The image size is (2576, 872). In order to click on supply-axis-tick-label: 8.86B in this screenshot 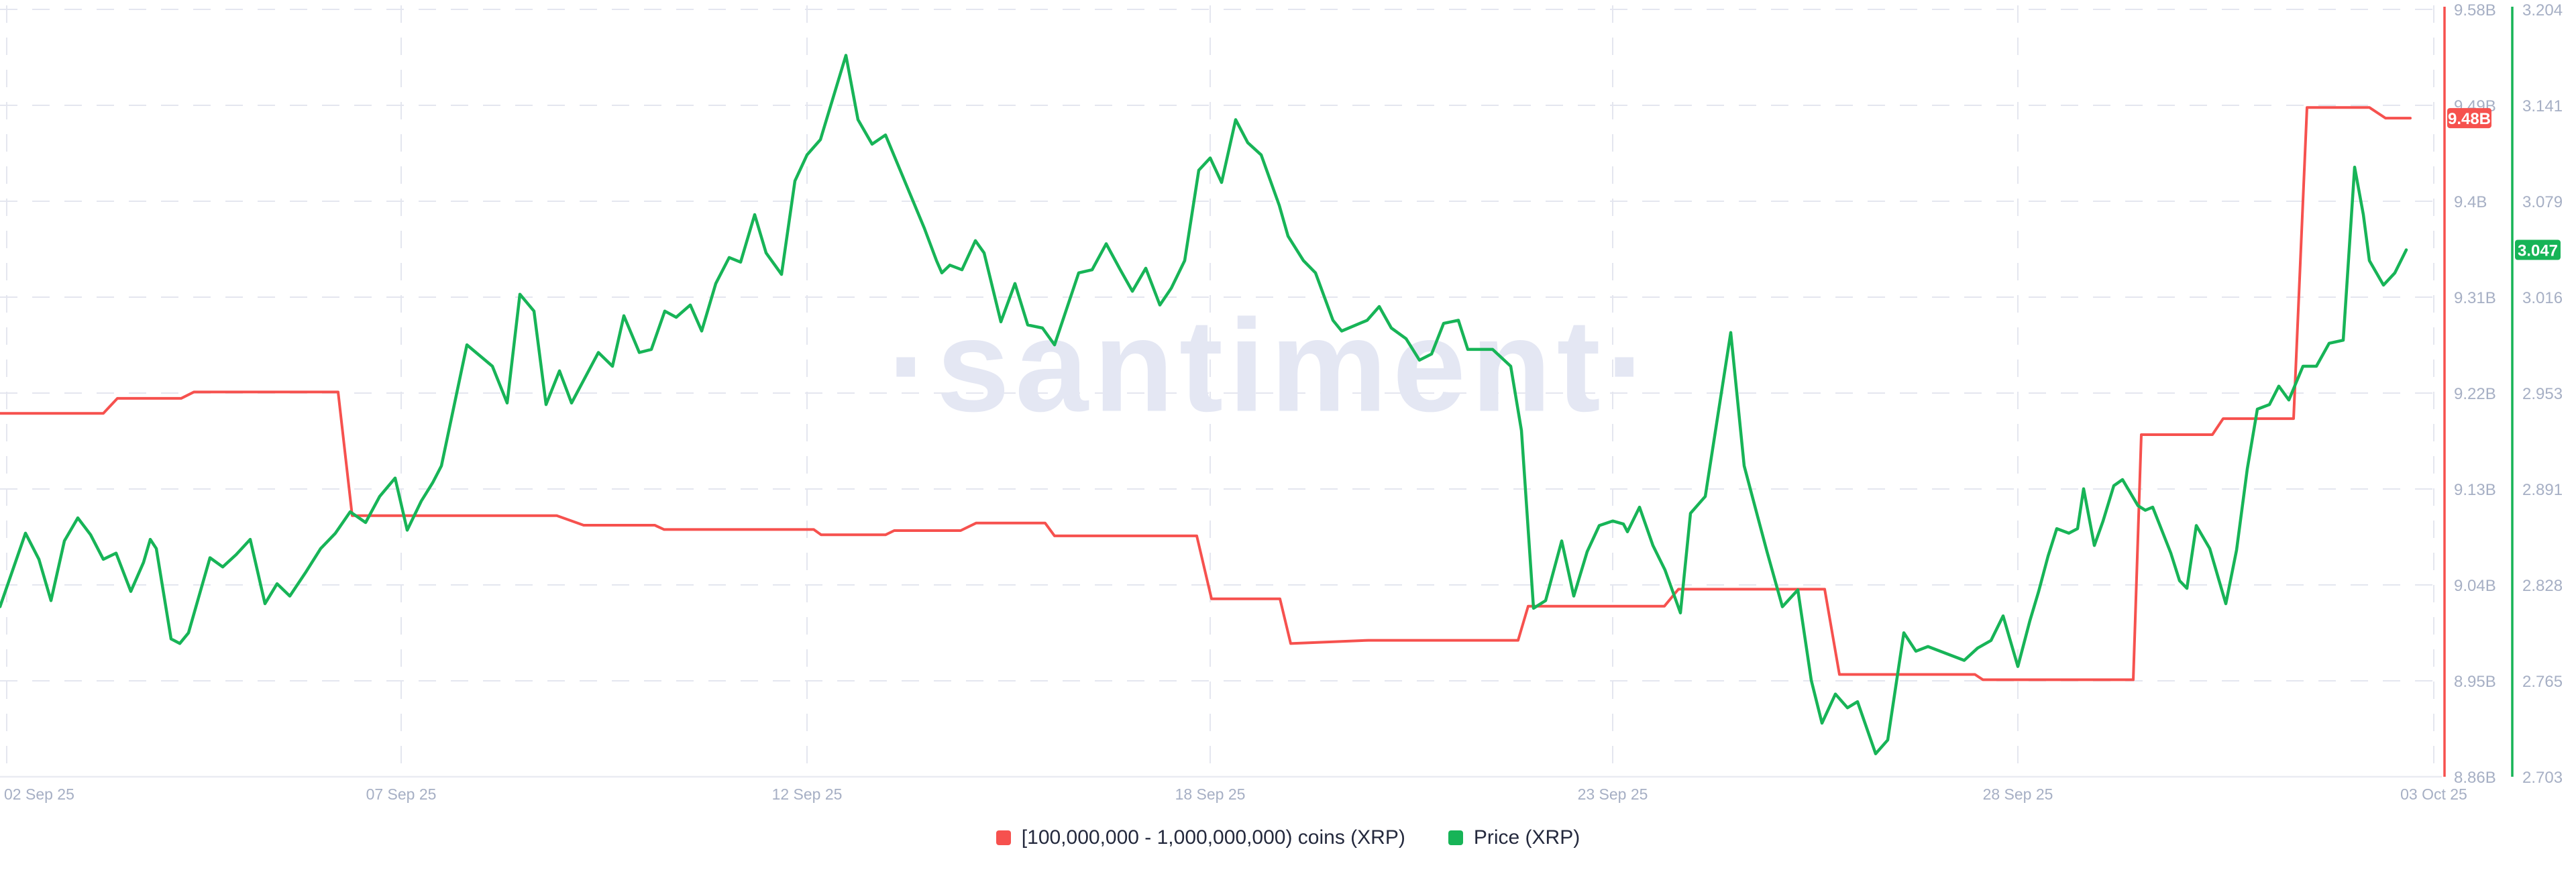, I will do `click(2475, 778)`.